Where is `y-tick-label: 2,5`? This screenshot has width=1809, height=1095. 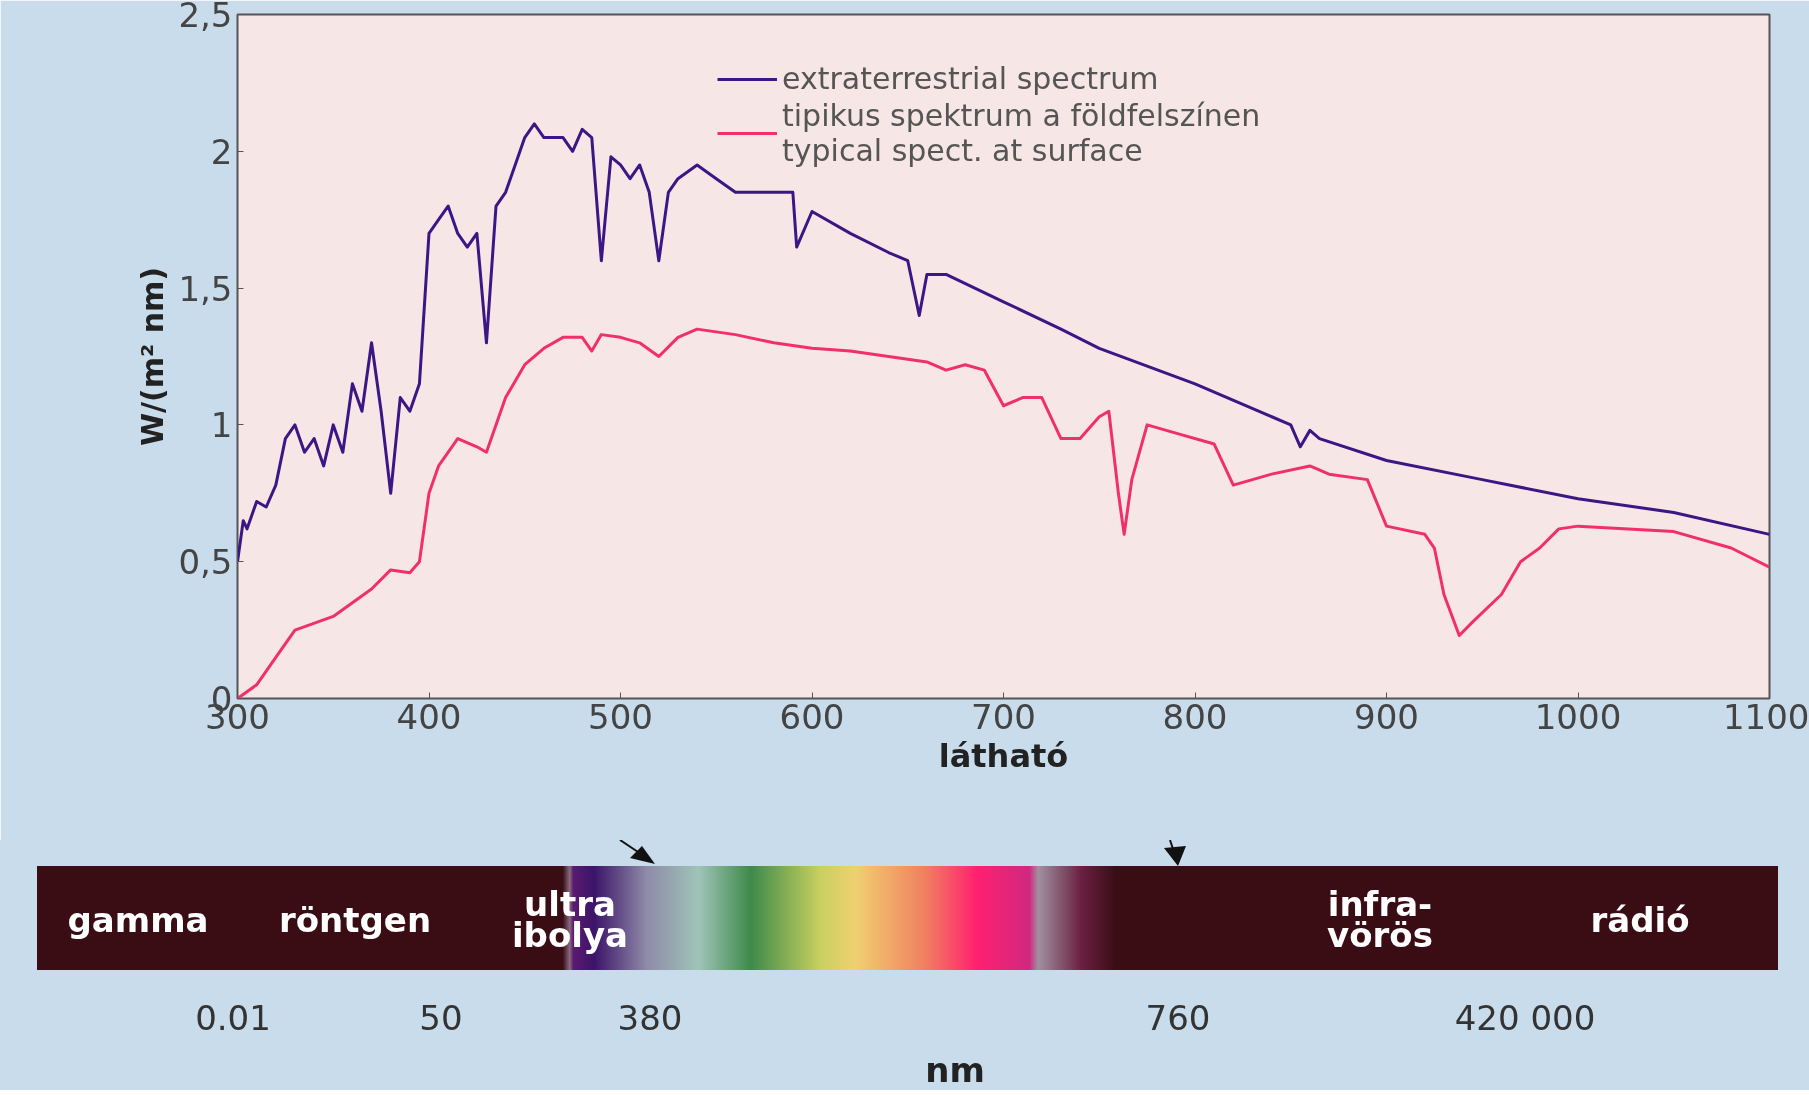 y-tick-label: 2,5 is located at coordinates (205, 17).